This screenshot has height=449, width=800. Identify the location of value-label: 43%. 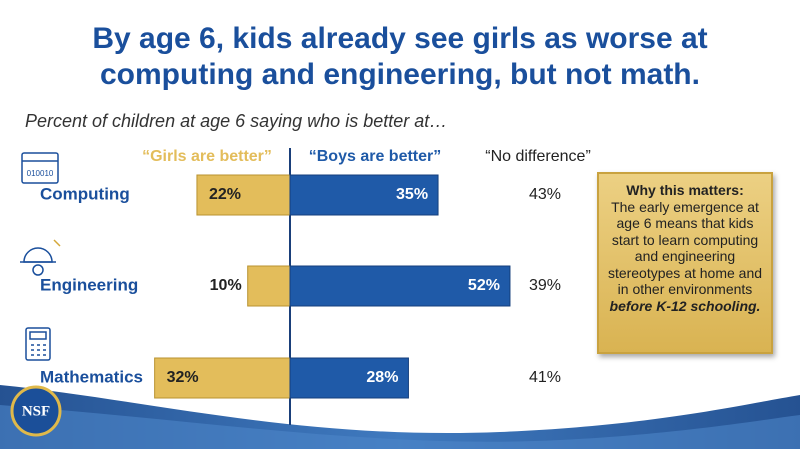
(545, 194).